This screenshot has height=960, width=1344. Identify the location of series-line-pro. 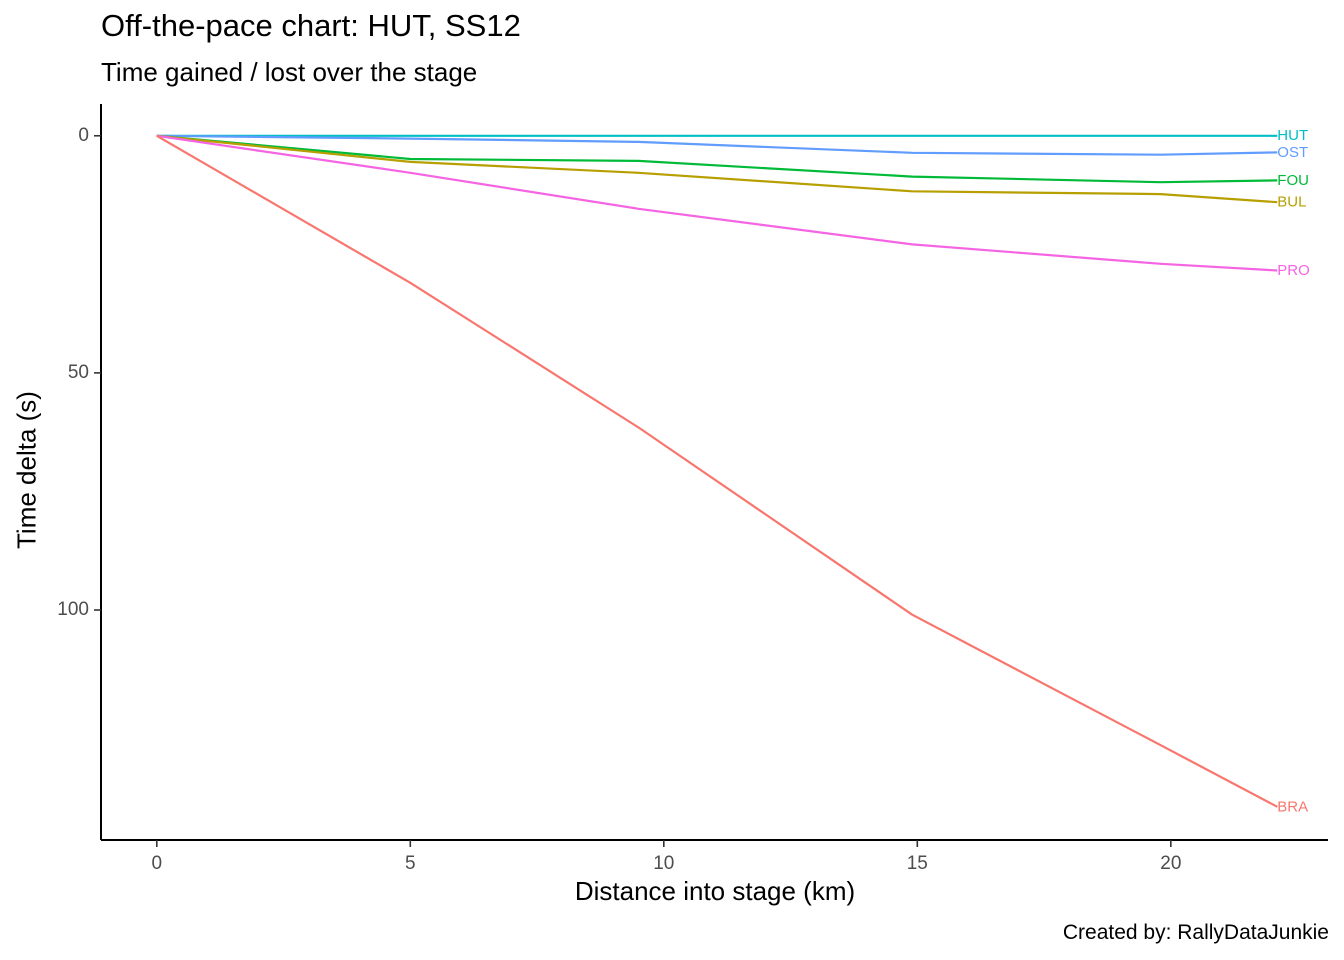
(717, 203).